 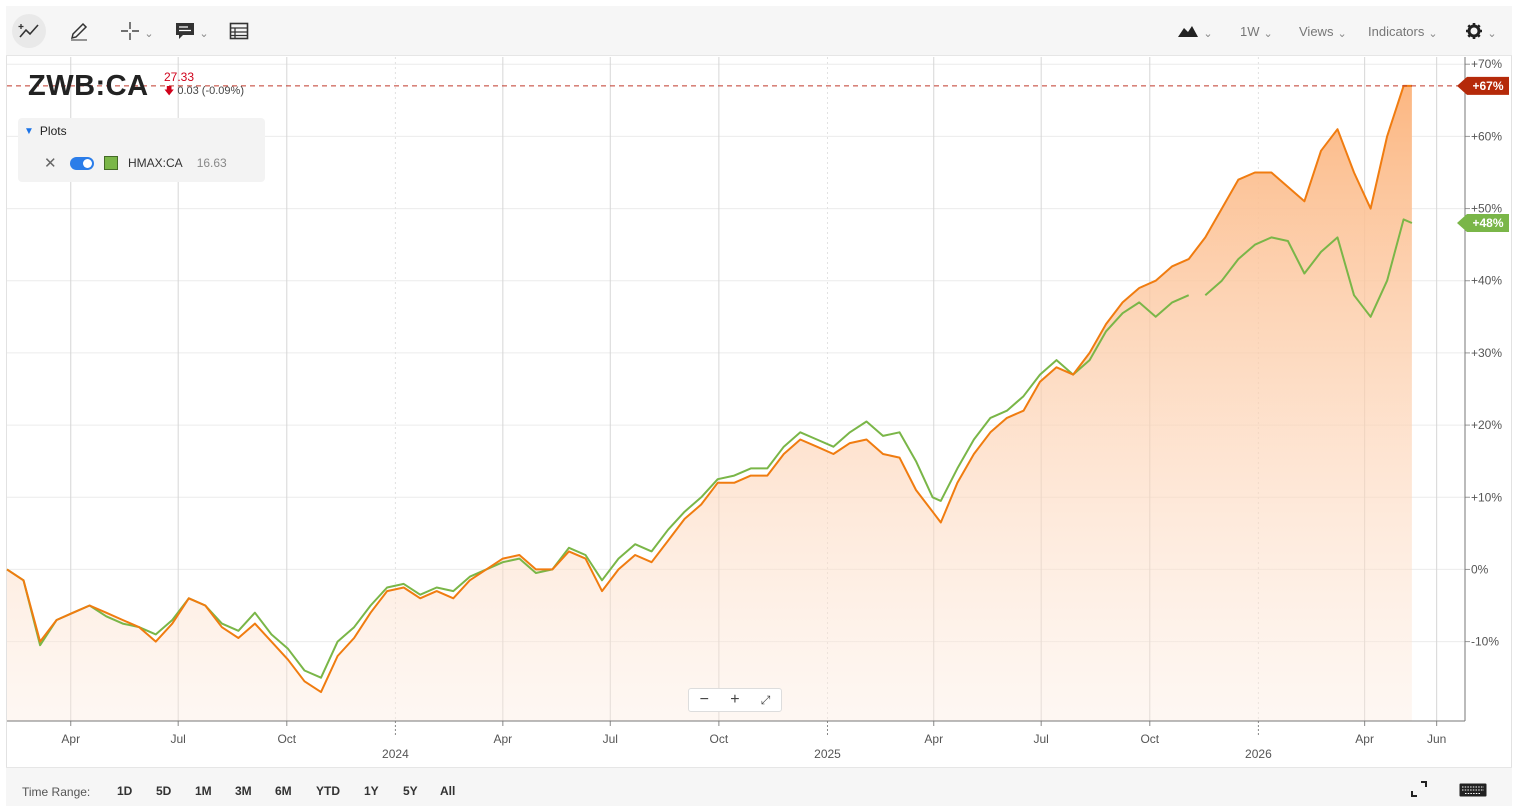 I want to click on fit-icon: ⤢, so click(x=765, y=699).